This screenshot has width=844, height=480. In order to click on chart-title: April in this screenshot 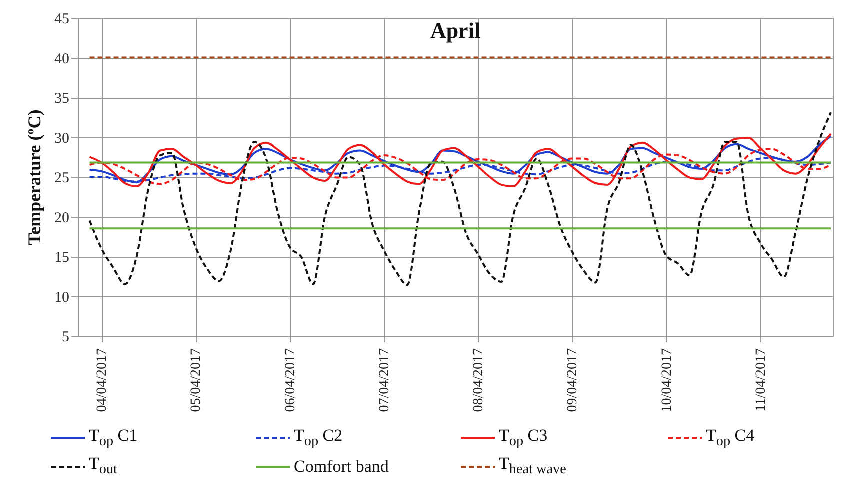, I will do `click(455, 30)`.